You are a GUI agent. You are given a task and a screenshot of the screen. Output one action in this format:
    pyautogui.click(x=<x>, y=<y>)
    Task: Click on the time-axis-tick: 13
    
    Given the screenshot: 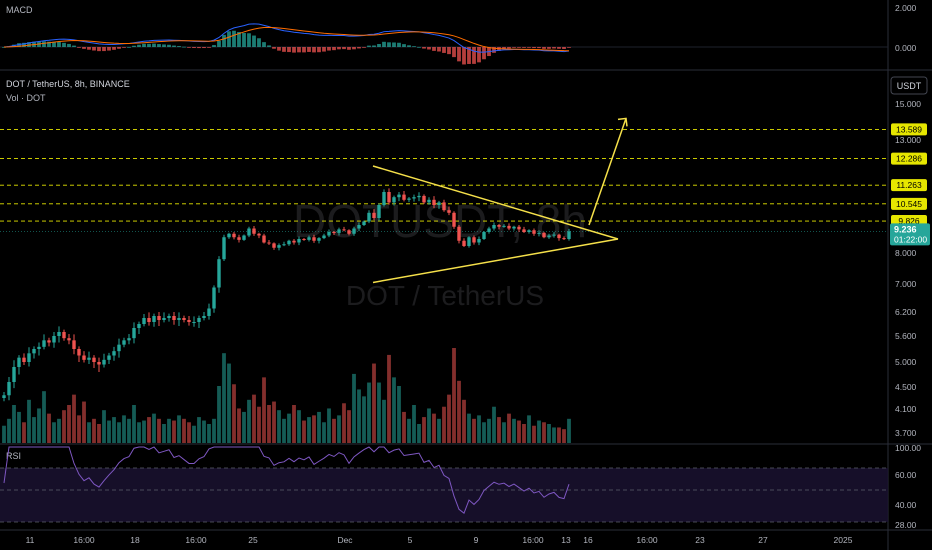 What is the action you would take?
    pyautogui.click(x=566, y=540)
    